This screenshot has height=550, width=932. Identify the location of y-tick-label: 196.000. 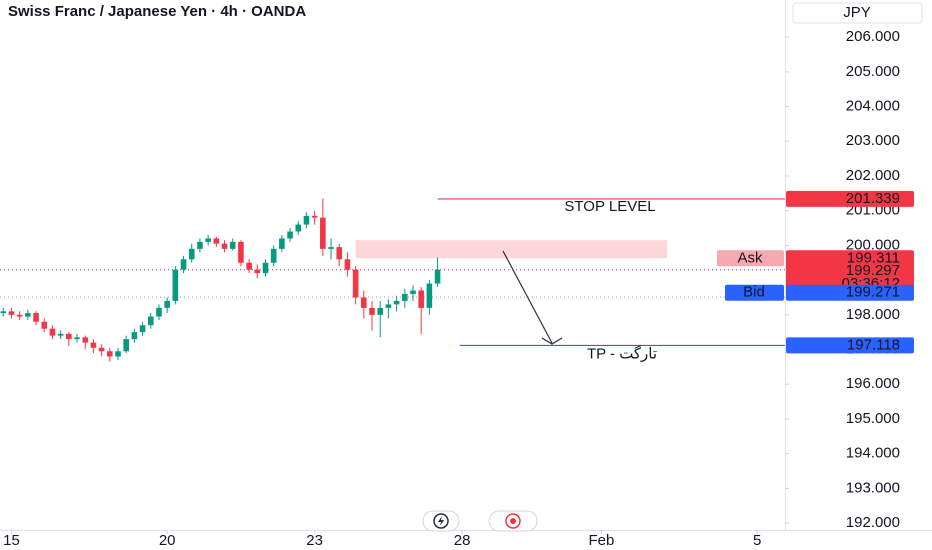
(873, 383).